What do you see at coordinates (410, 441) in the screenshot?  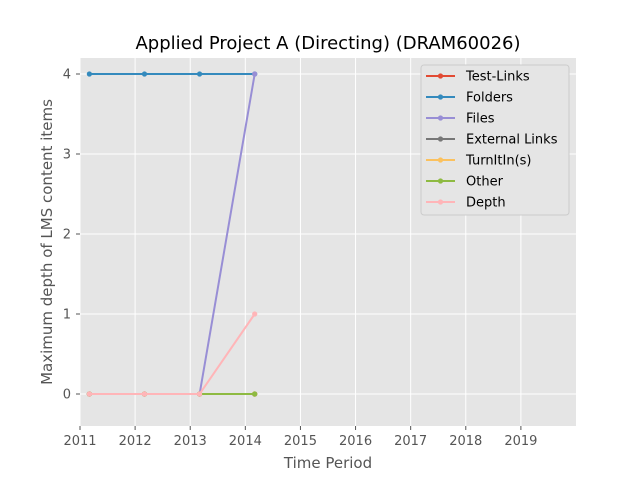 I see `x-tick-label: 2017` at bounding box center [410, 441].